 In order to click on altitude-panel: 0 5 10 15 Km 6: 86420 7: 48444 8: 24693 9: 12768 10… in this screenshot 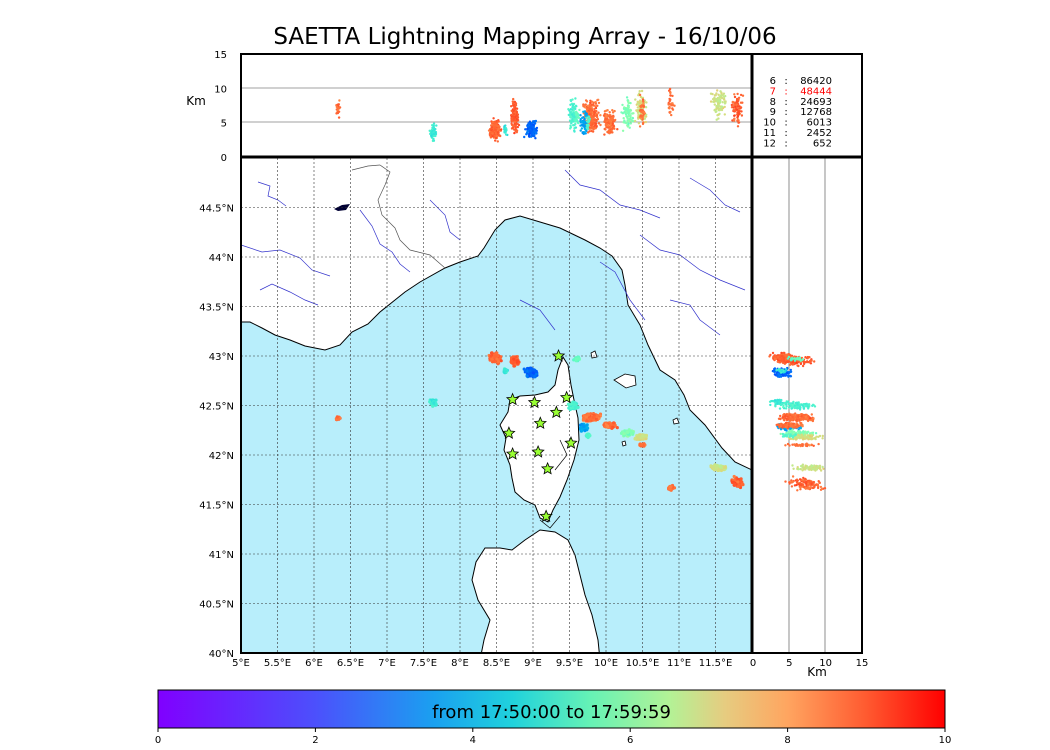, I will do `click(524, 107)`.